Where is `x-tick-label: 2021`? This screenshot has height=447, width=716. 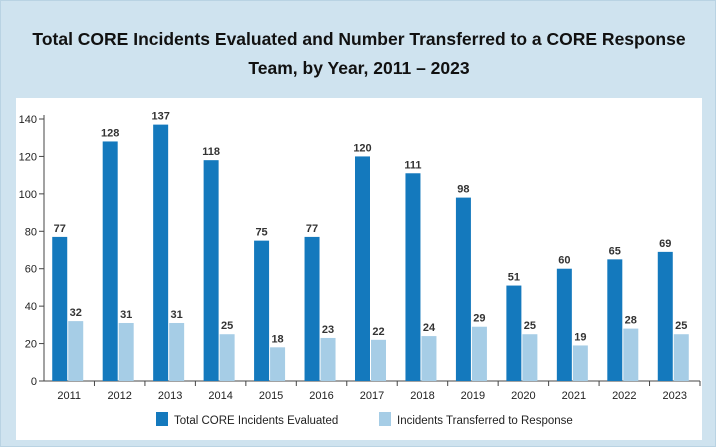 x-tick-label: 2021 is located at coordinates (574, 396).